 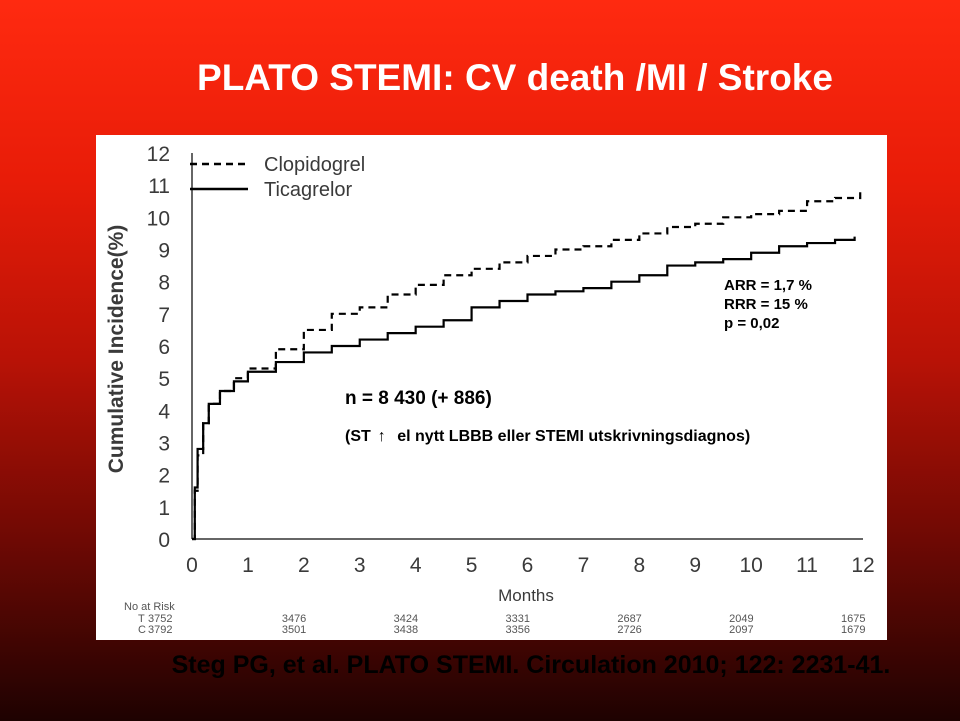 I want to click on y-axis-label: Cumulative Incidence(%), so click(x=116, y=349).